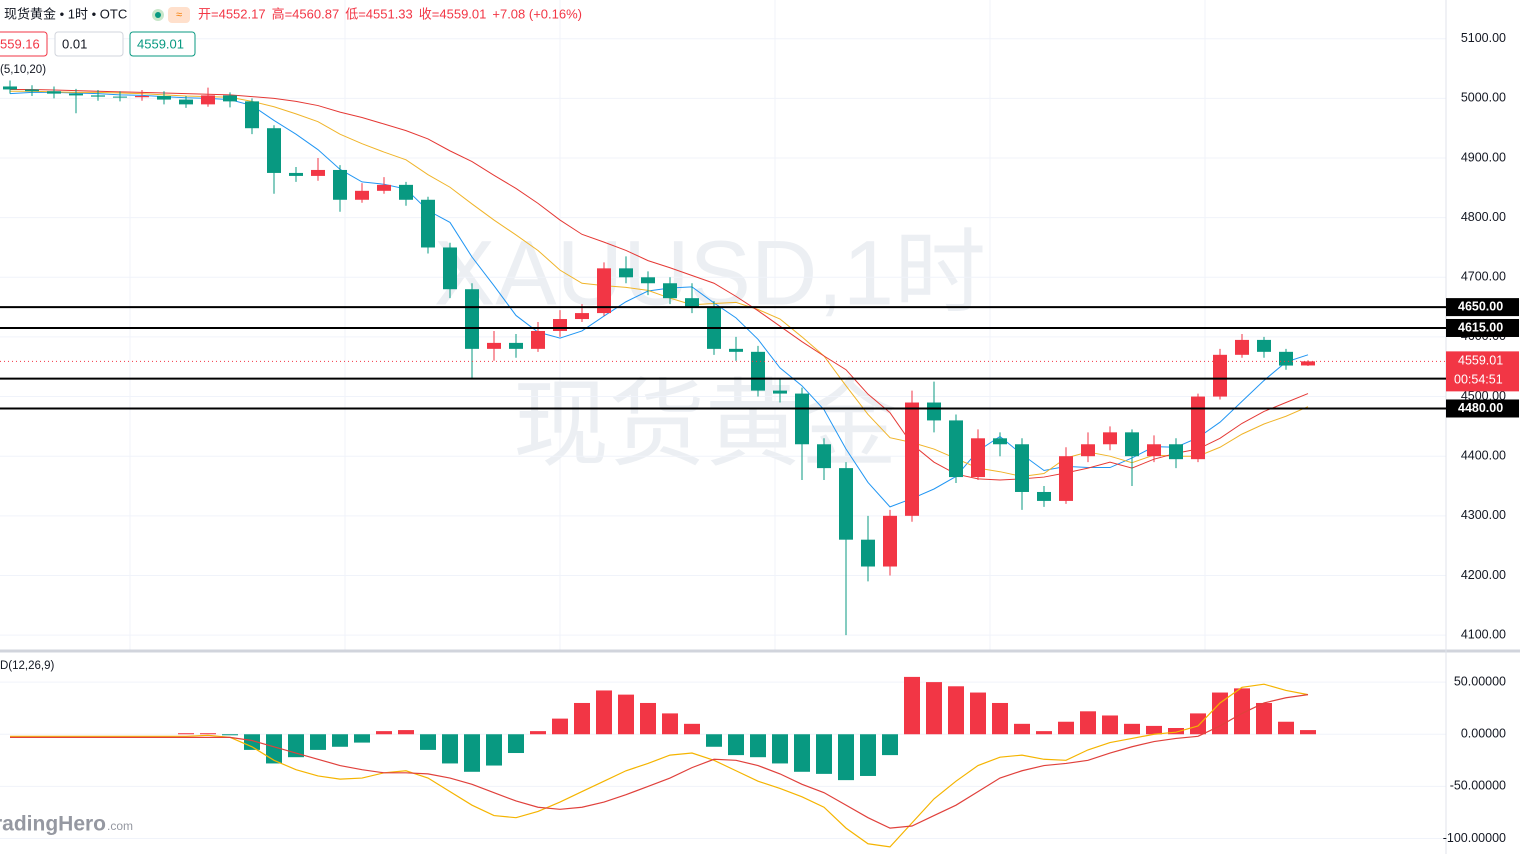 This screenshot has width=1520, height=859. I want to click on y-tick-label: 4900.00, so click(1483, 157).